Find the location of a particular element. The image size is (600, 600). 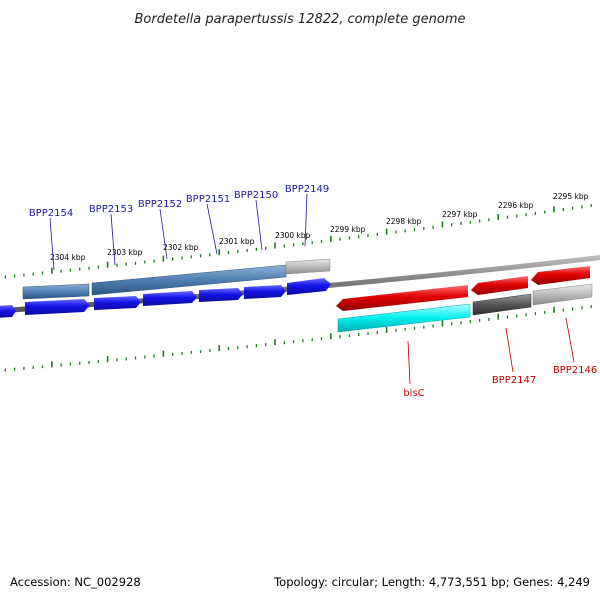

gene-label: BPP2152 is located at coordinates (160, 204).